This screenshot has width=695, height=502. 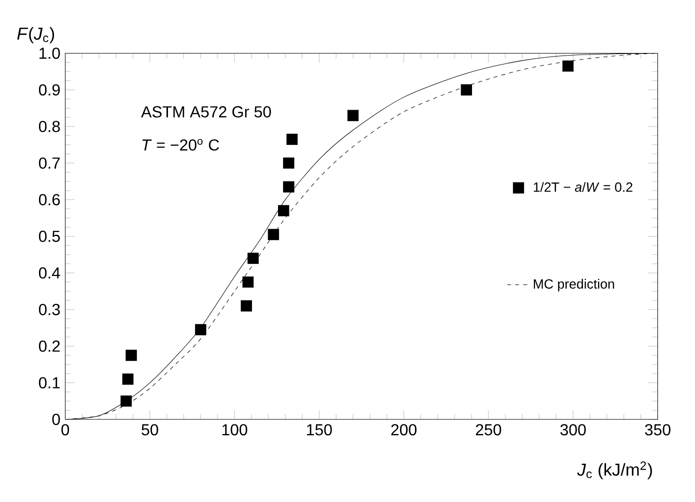 What do you see at coordinates (206, 112) in the screenshot?
I see `annotation: ASTM A572 Gr 50` at bounding box center [206, 112].